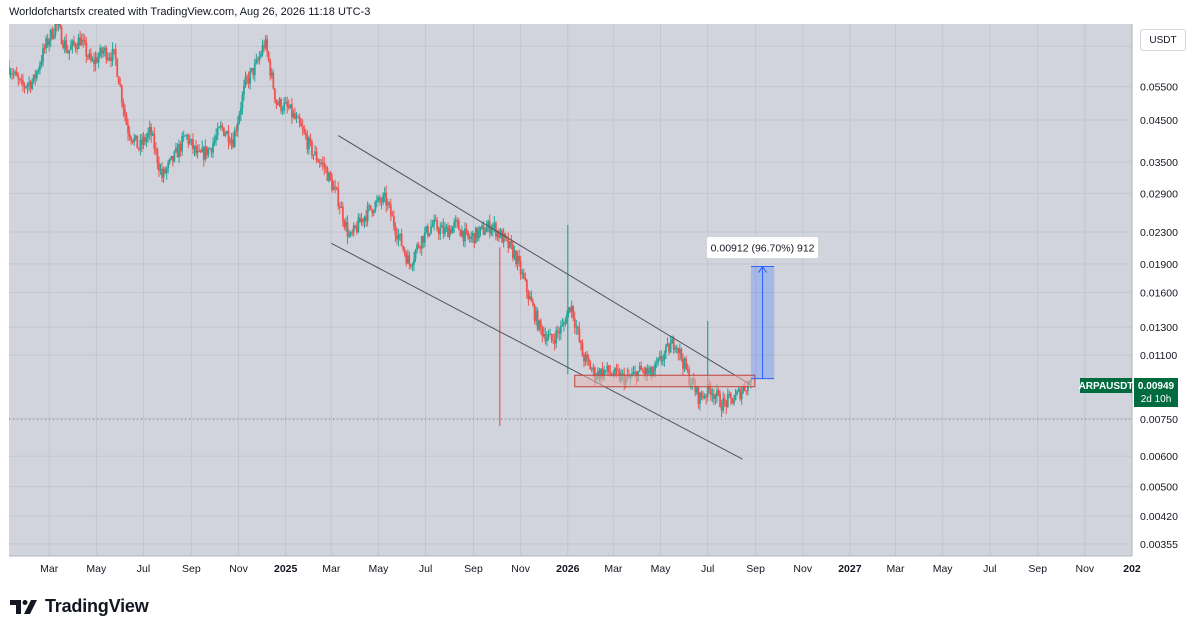 The image size is (1200, 632). Describe the element at coordinates (661, 569) in the screenshot. I see `x-tick-label: May` at that location.